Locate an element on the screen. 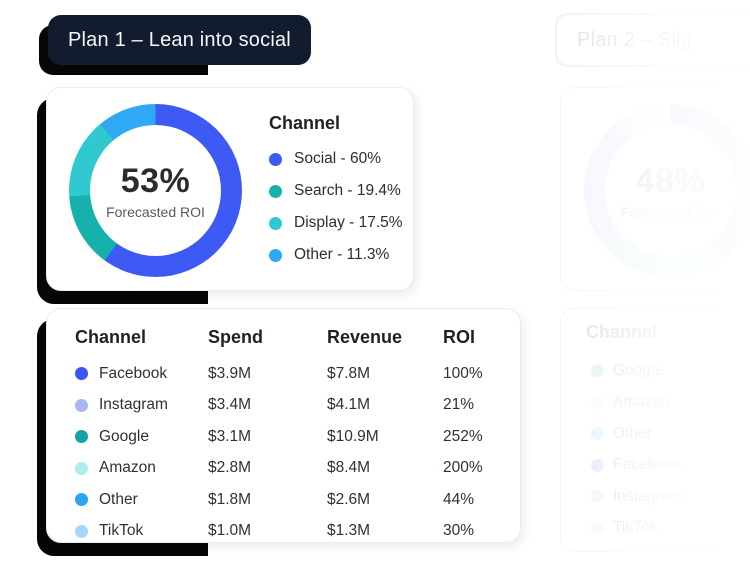 Image resolution: width=750 pixels, height=562 pixels. table-row: Instagram is located at coordinates (668, 497).